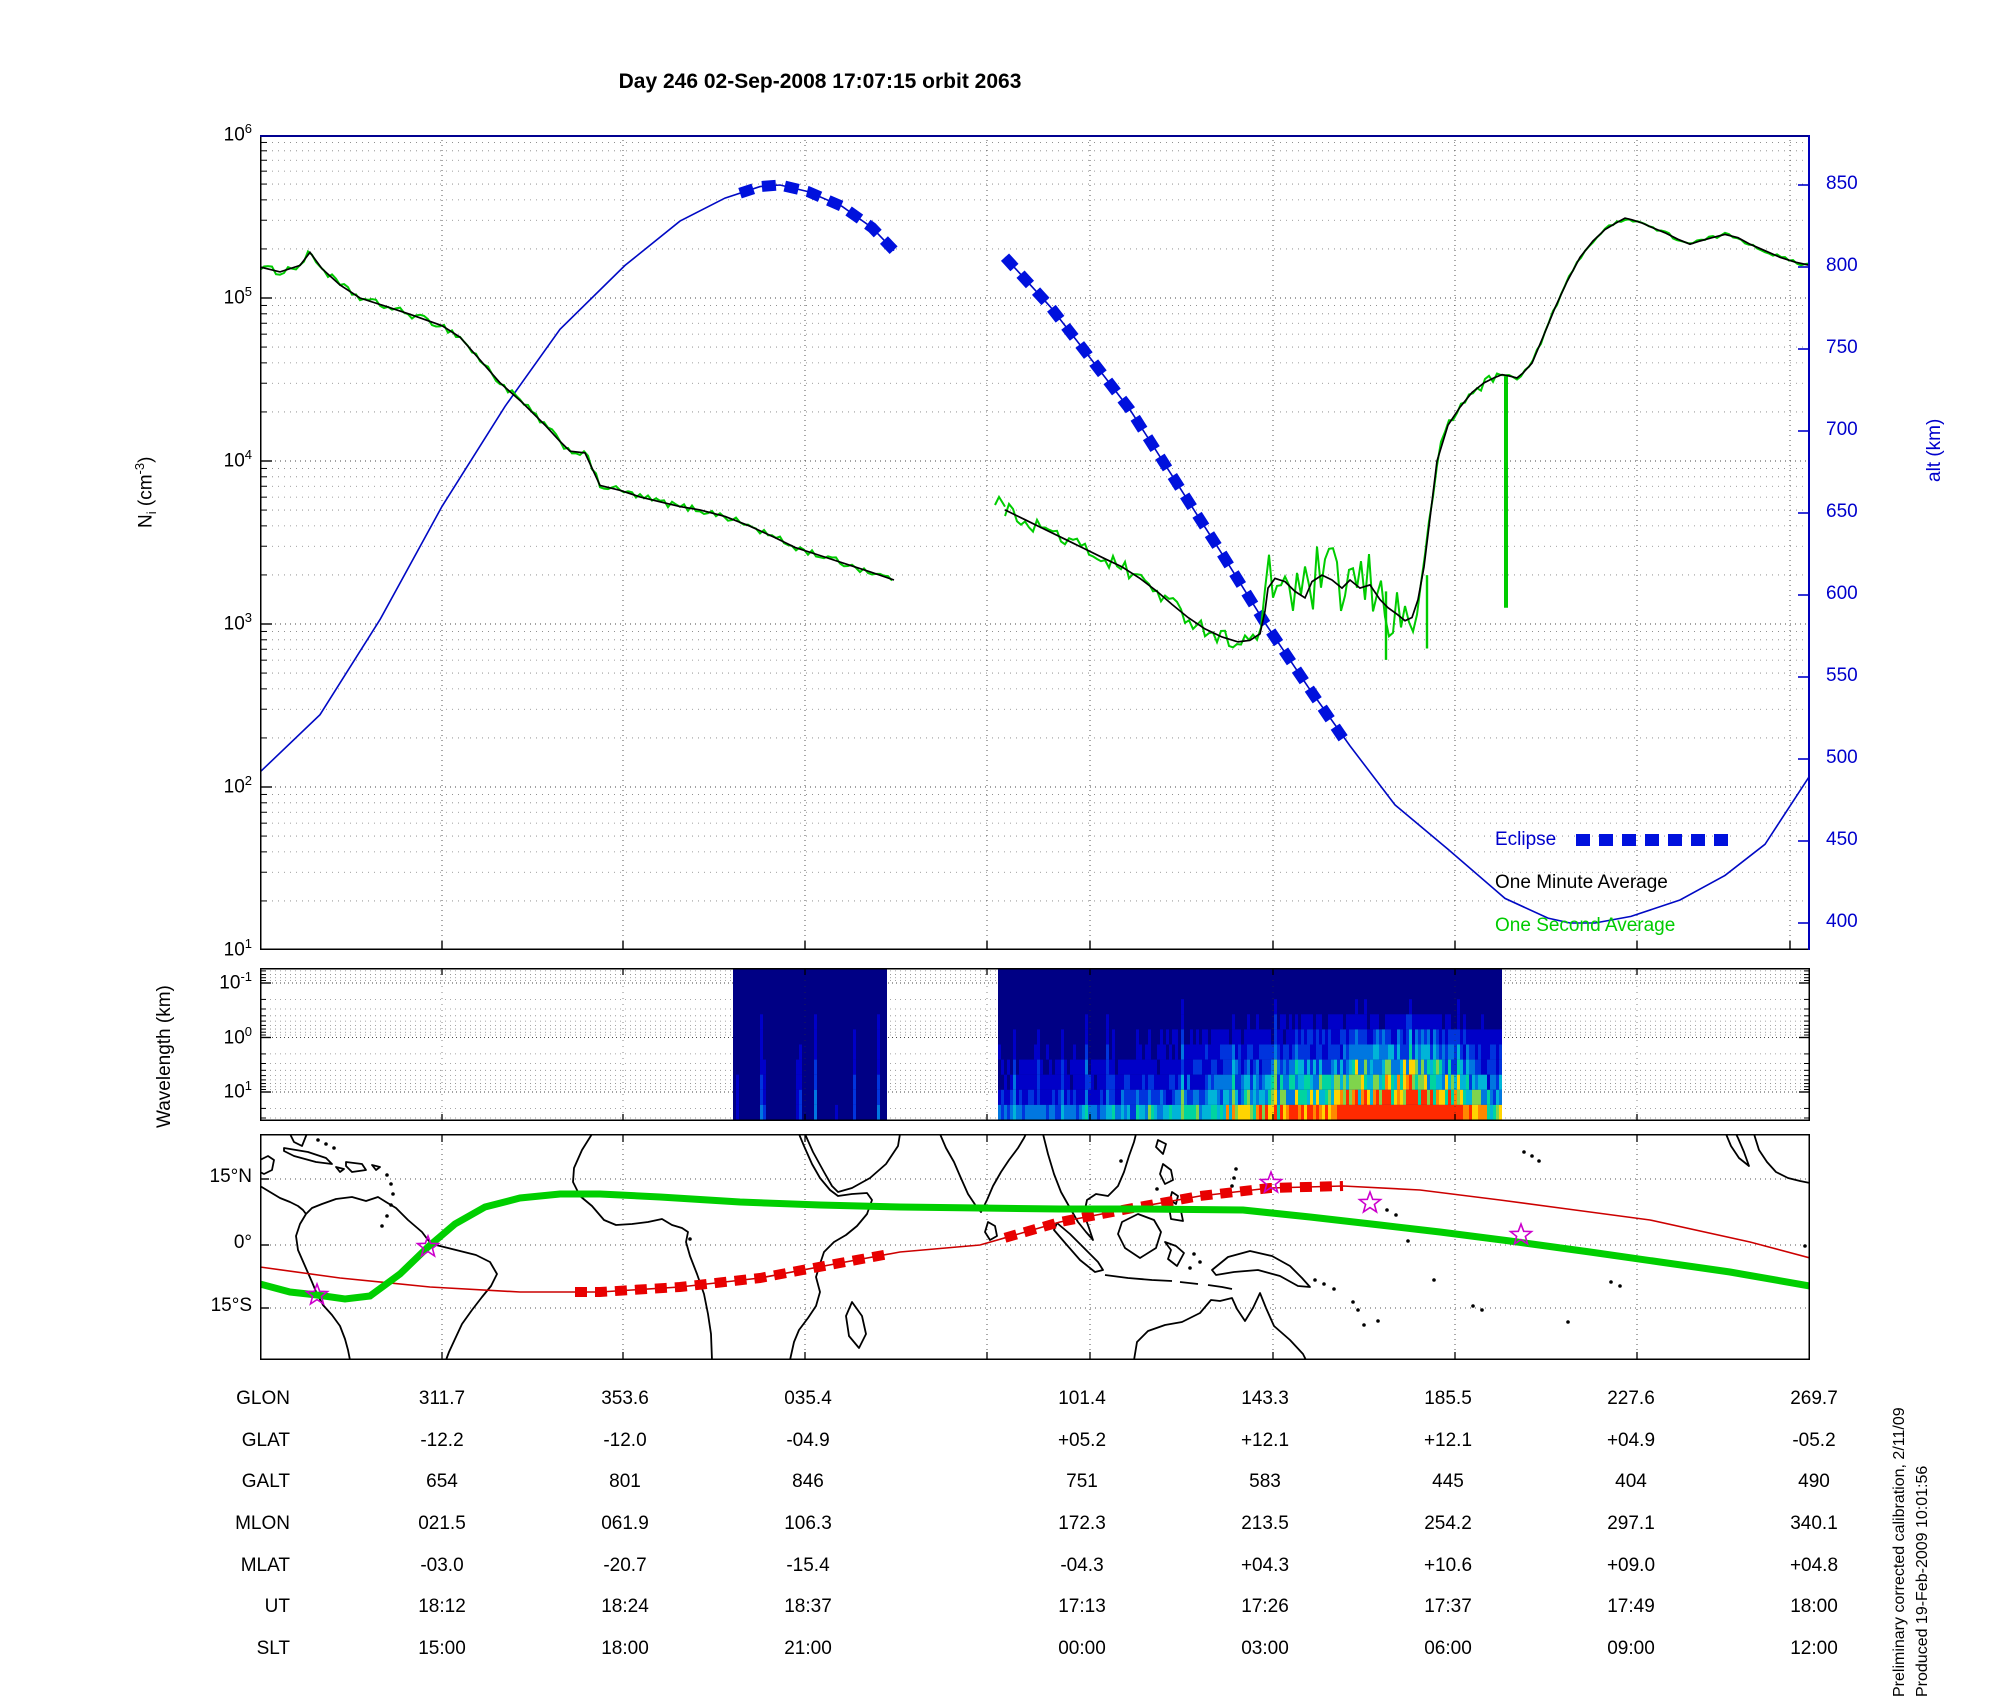 The width and height of the screenshot is (2000, 1700). Describe the element at coordinates (242, 1242) in the screenshot. I see `latitude-label: 0°` at that location.